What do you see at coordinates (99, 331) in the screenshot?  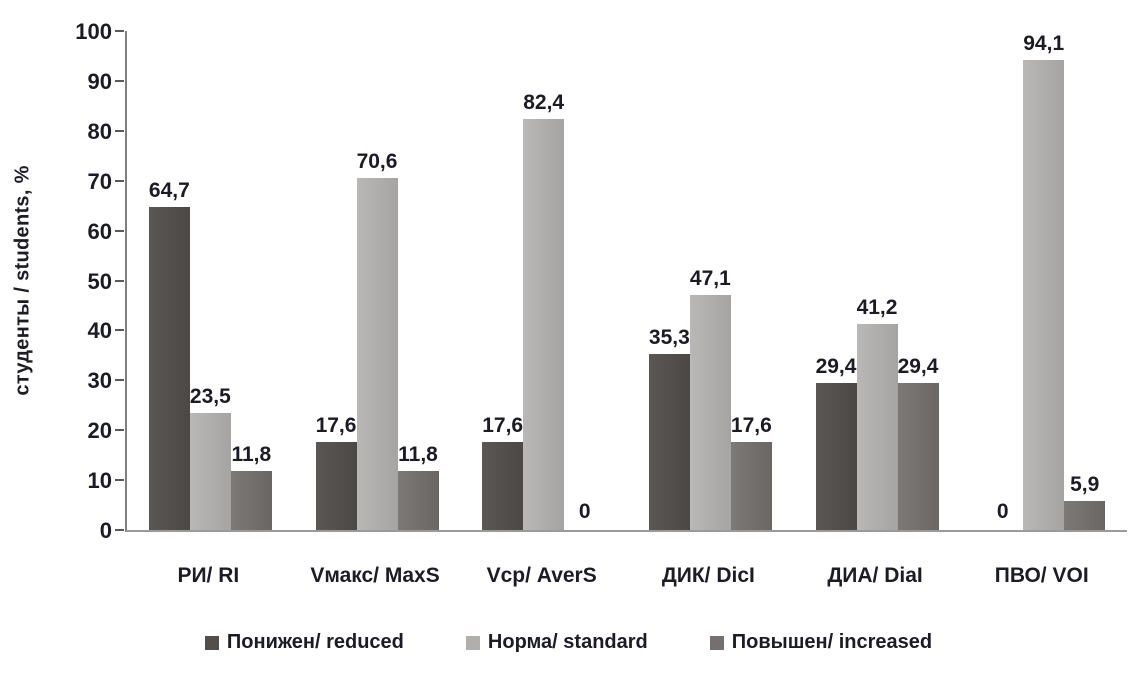 I see `y-tick-label: 40` at bounding box center [99, 331].